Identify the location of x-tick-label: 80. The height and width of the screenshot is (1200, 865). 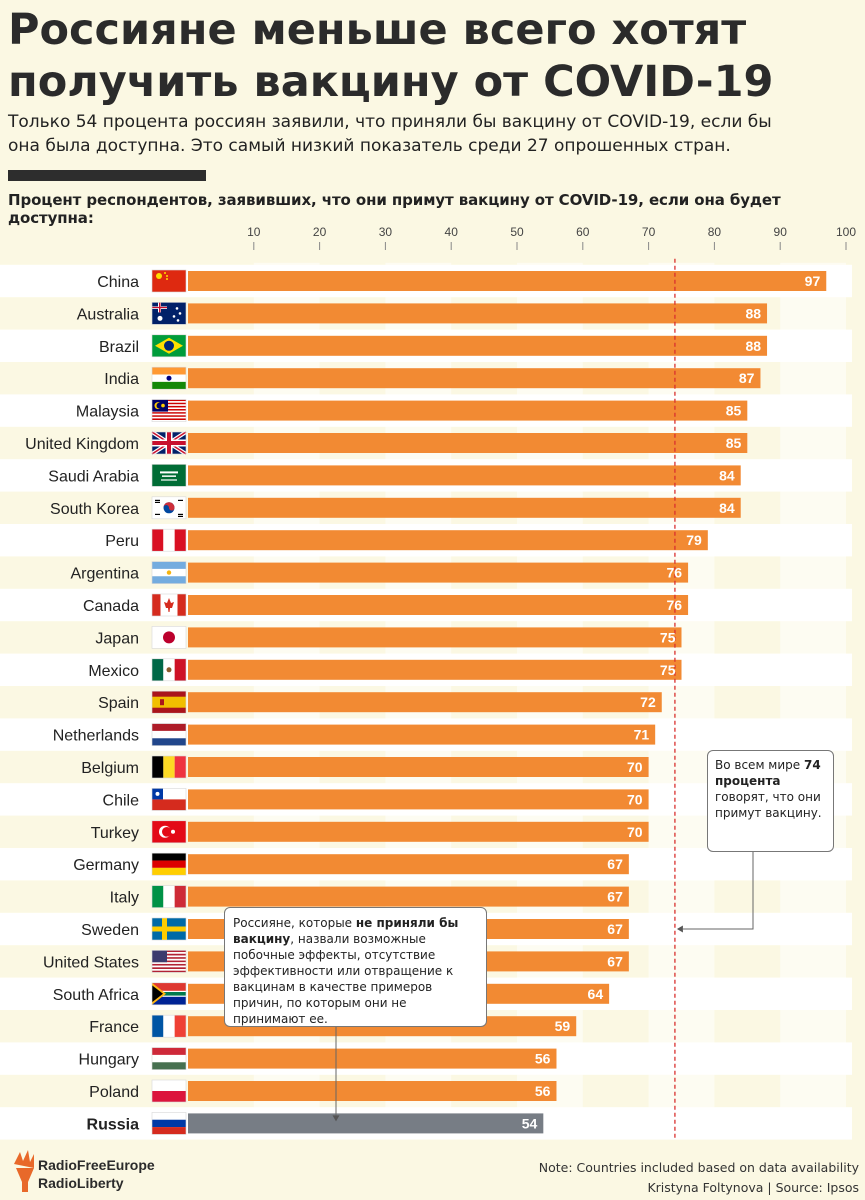
(715, 232).